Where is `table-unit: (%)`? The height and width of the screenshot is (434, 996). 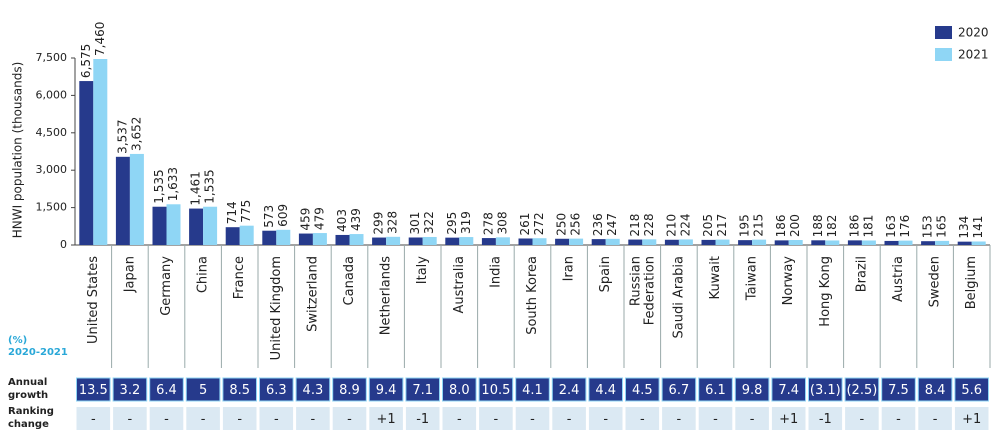
table-unit: (%) is located at coordinates (17, 340).